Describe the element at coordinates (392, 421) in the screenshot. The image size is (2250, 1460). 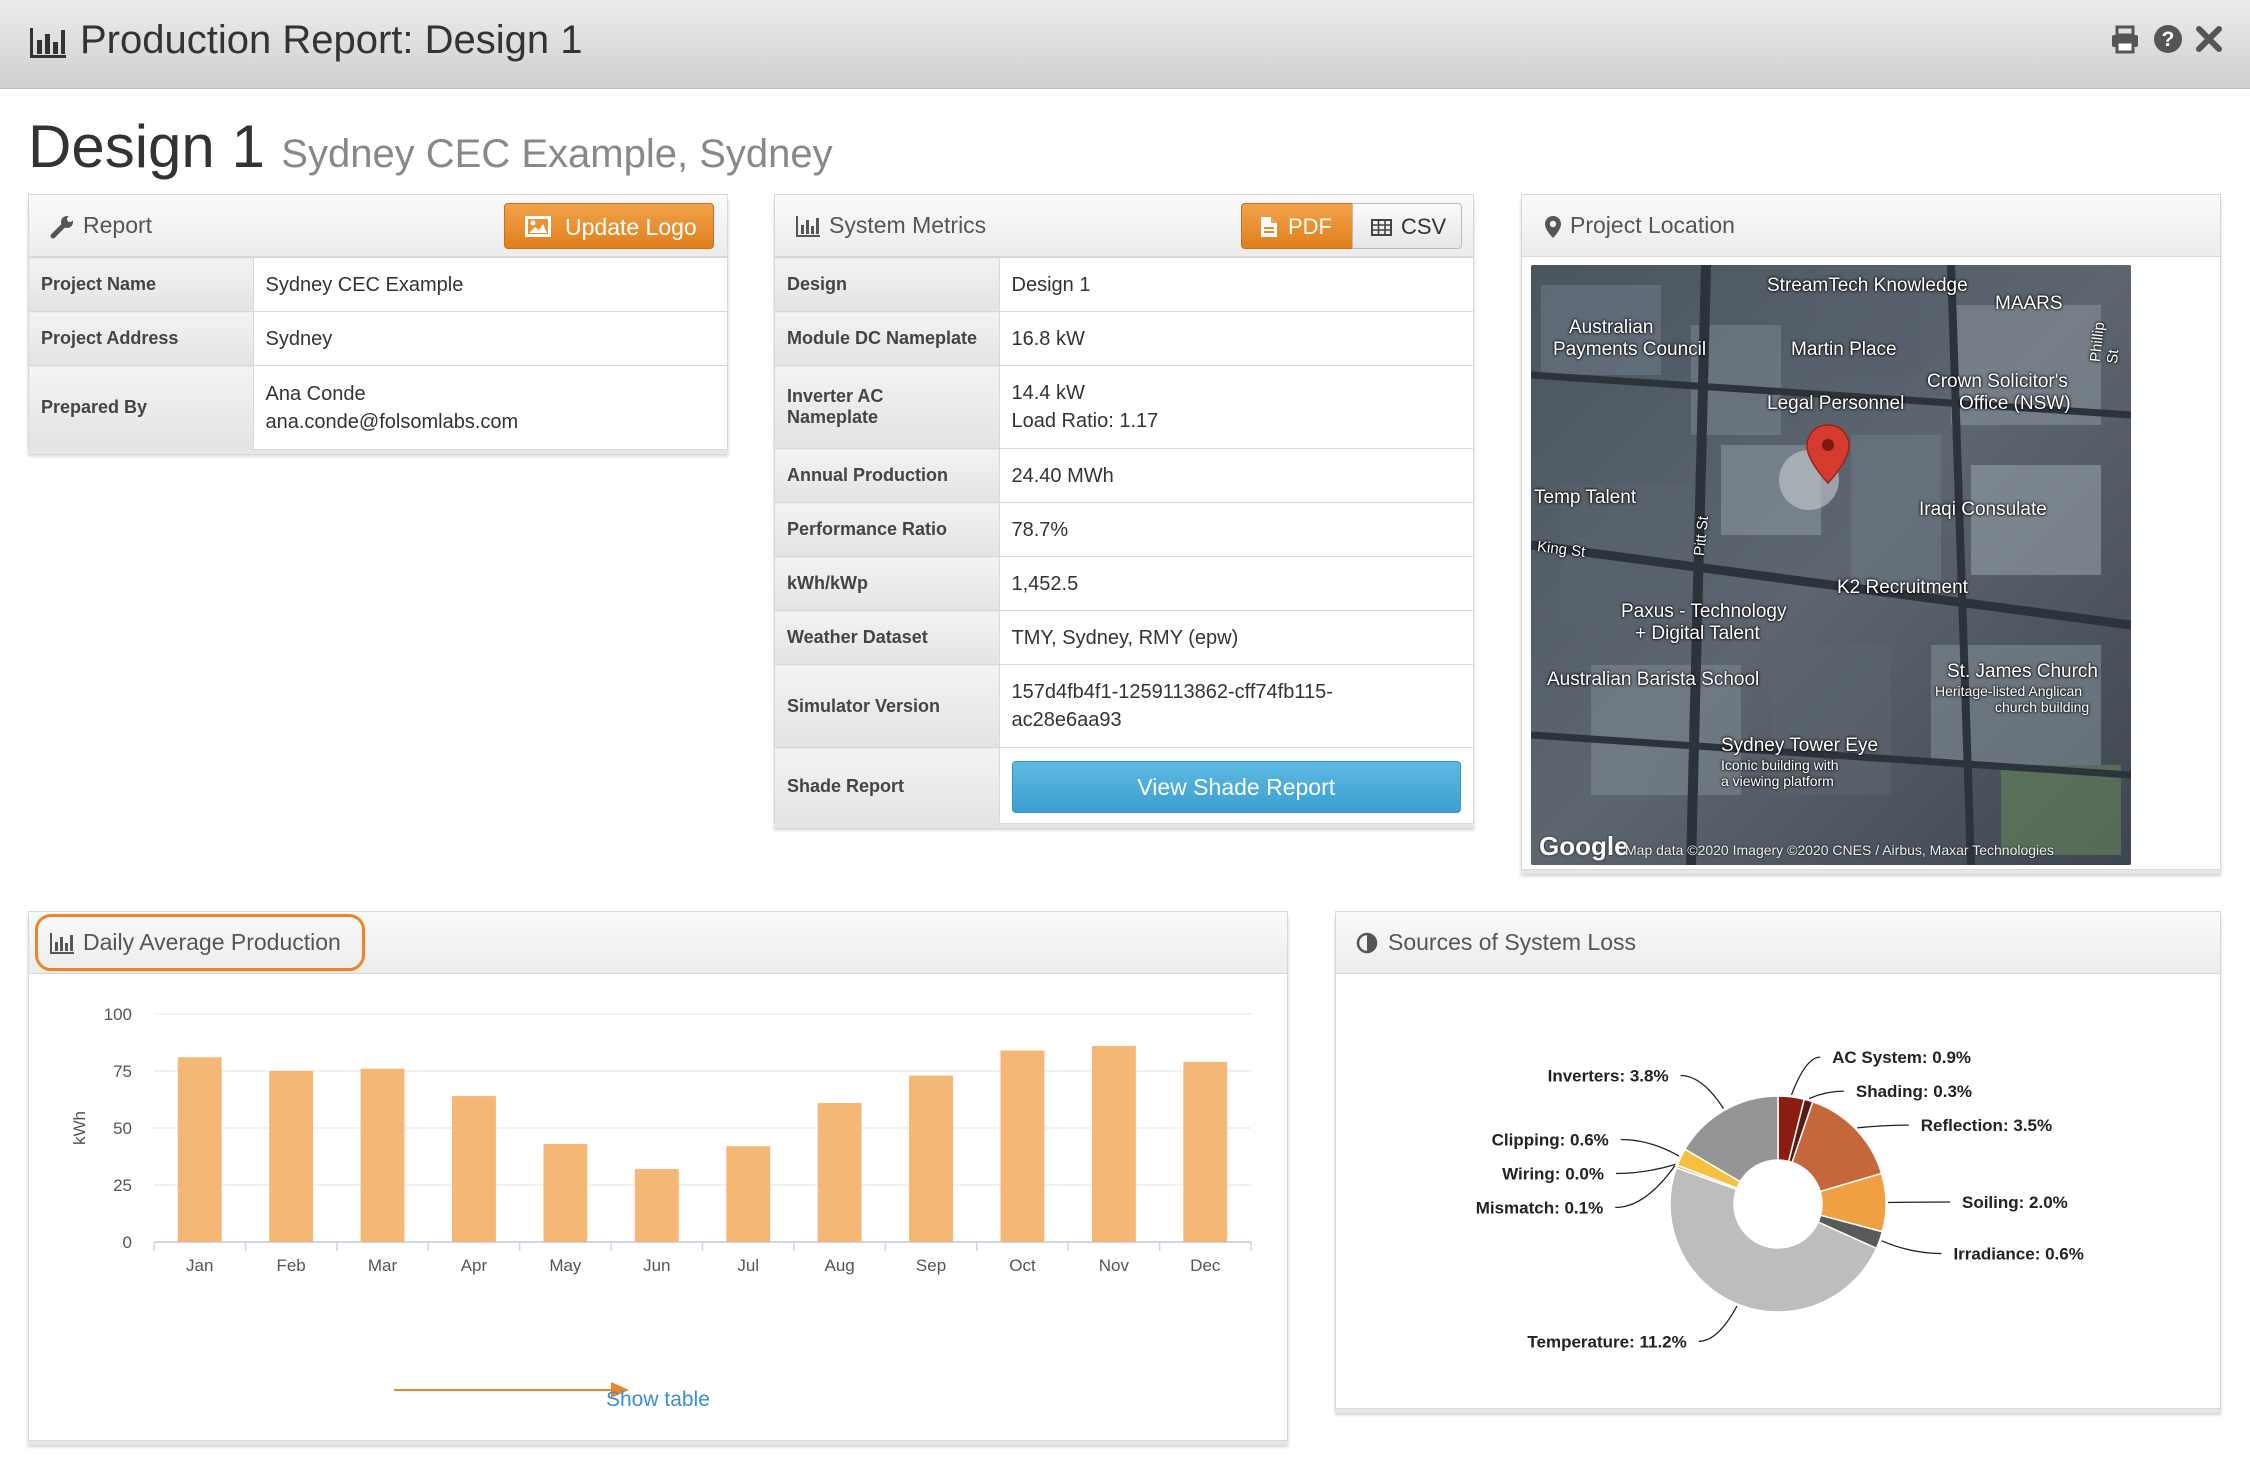
I see `preparer-email: ana.conde@folsomlabs.com` at that location.